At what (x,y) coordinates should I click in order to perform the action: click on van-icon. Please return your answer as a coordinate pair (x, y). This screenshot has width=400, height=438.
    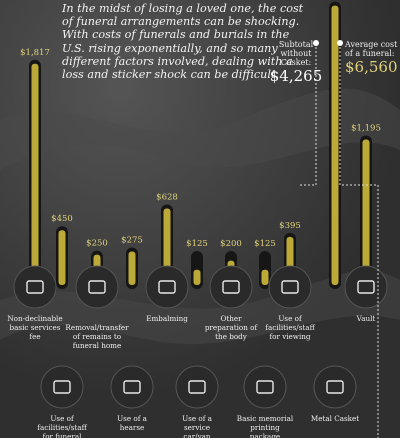
    Looking at the image, I should click on (197, 387).